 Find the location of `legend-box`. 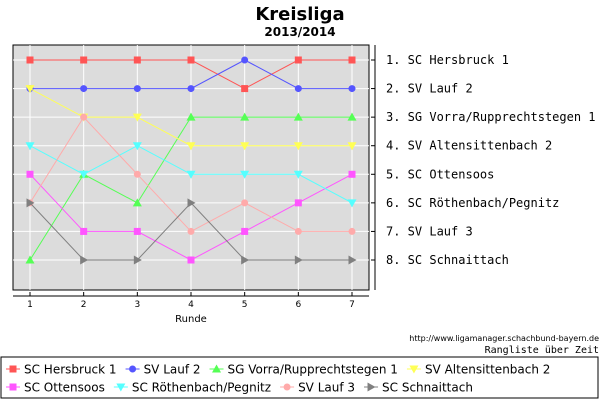

legend-box is located at coordinates (299, 377).